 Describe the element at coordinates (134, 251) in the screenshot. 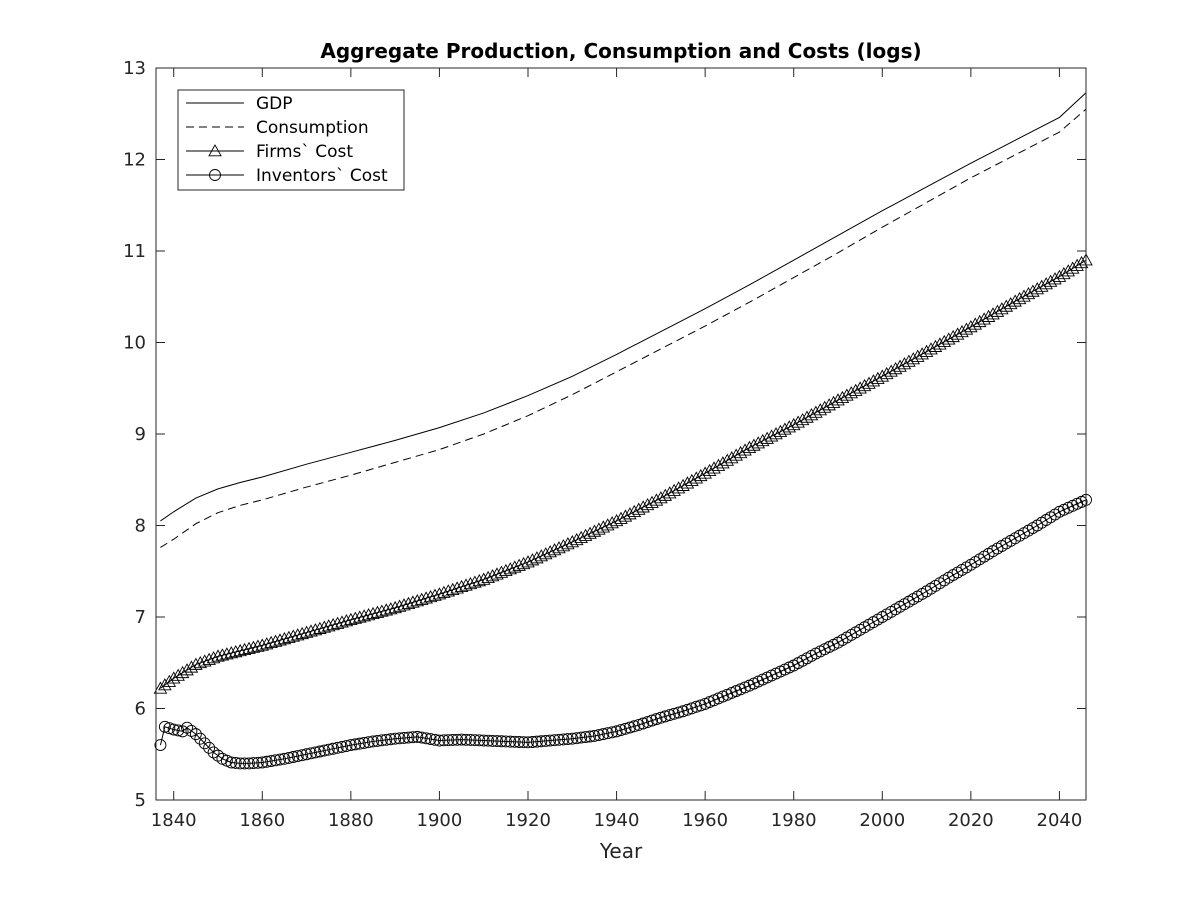

I see `y-tick-label: 11` at that location.